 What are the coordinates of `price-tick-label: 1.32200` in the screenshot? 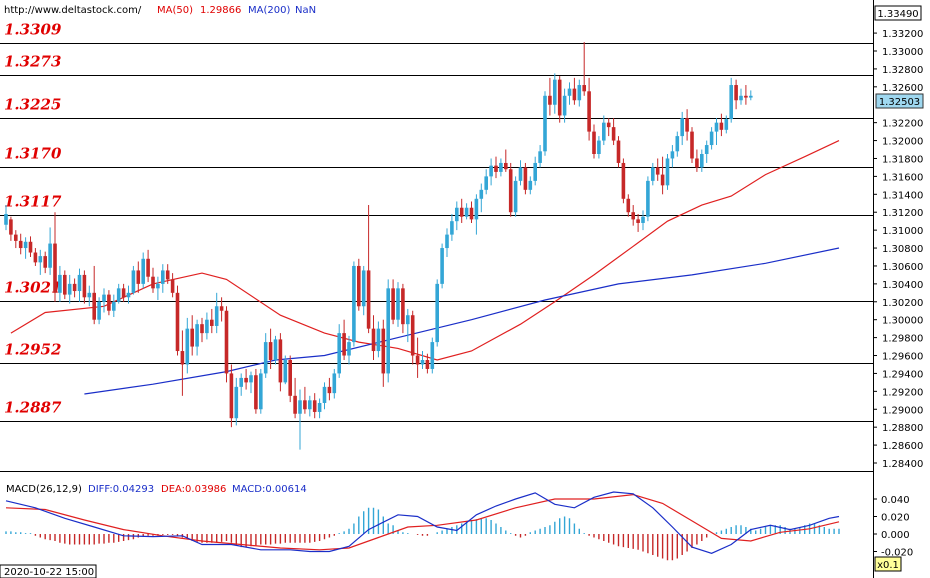 It's located at (902, 124).